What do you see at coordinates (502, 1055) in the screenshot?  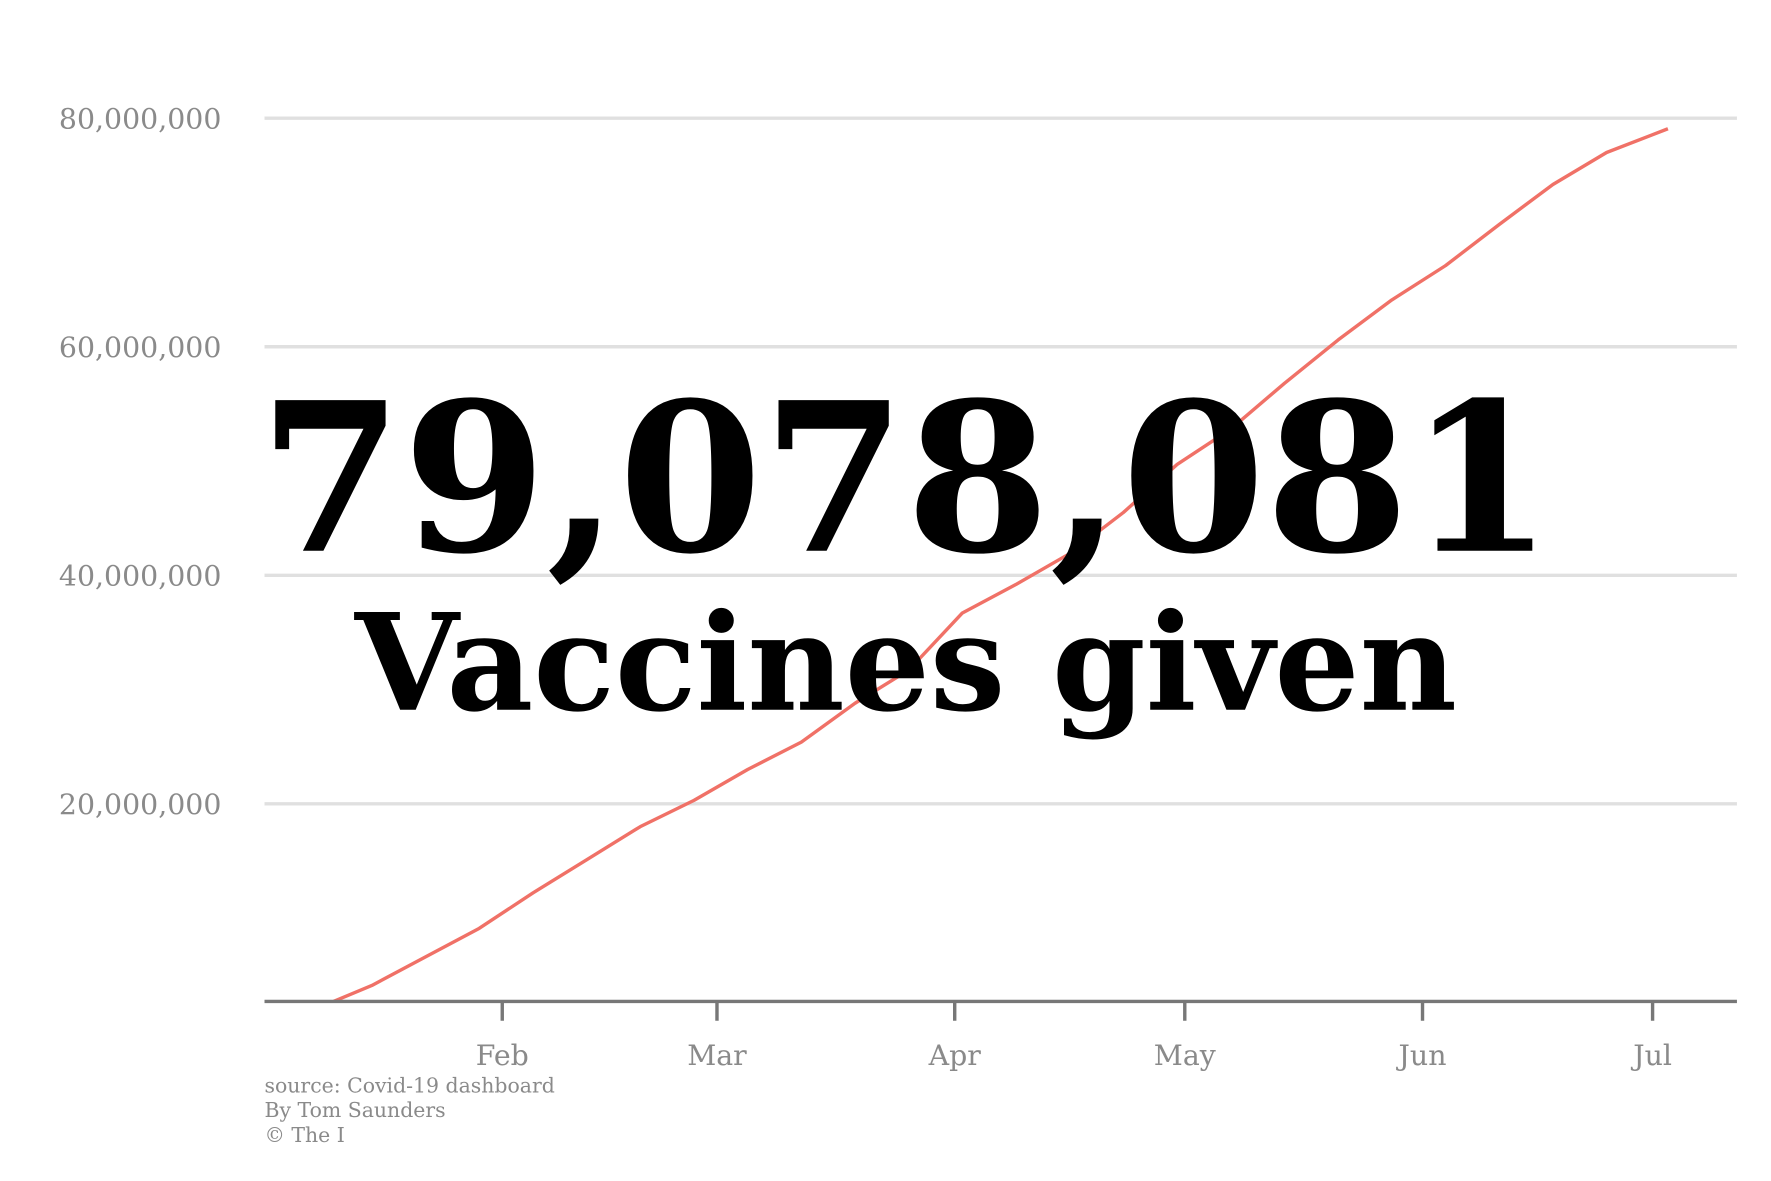 I see `x-tick-label: Feb` at bounding box center [502, 1055].